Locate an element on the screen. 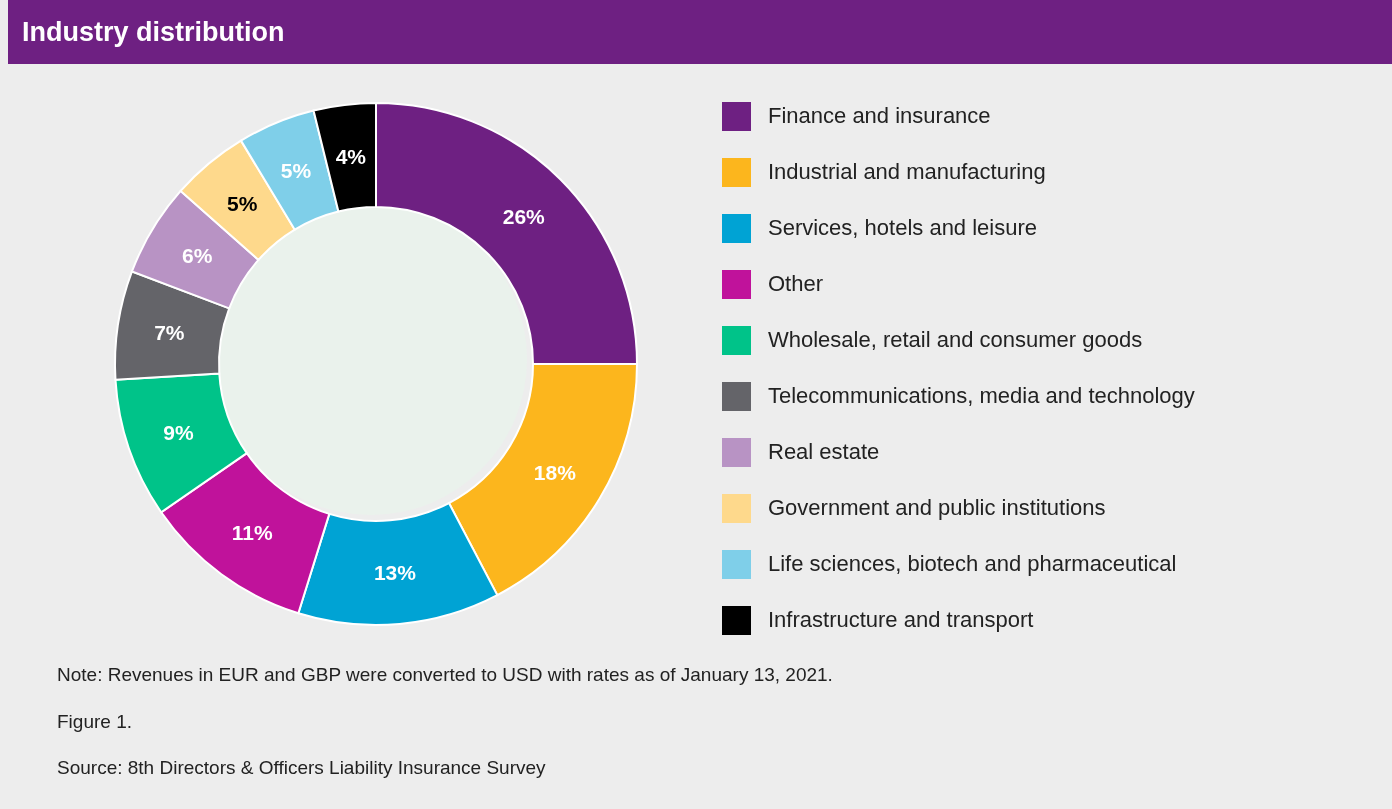 This screenshot has width=1392, height=809. data-label: 18% is located at coordinates (555, 472).